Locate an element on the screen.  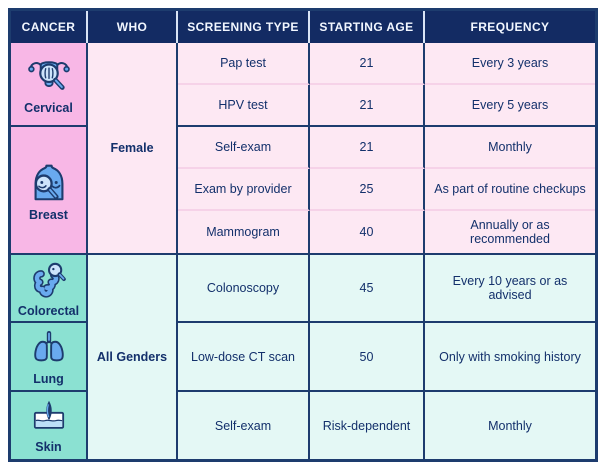
cancer-cell-skin: Skin is located at coordinates (49, 425).